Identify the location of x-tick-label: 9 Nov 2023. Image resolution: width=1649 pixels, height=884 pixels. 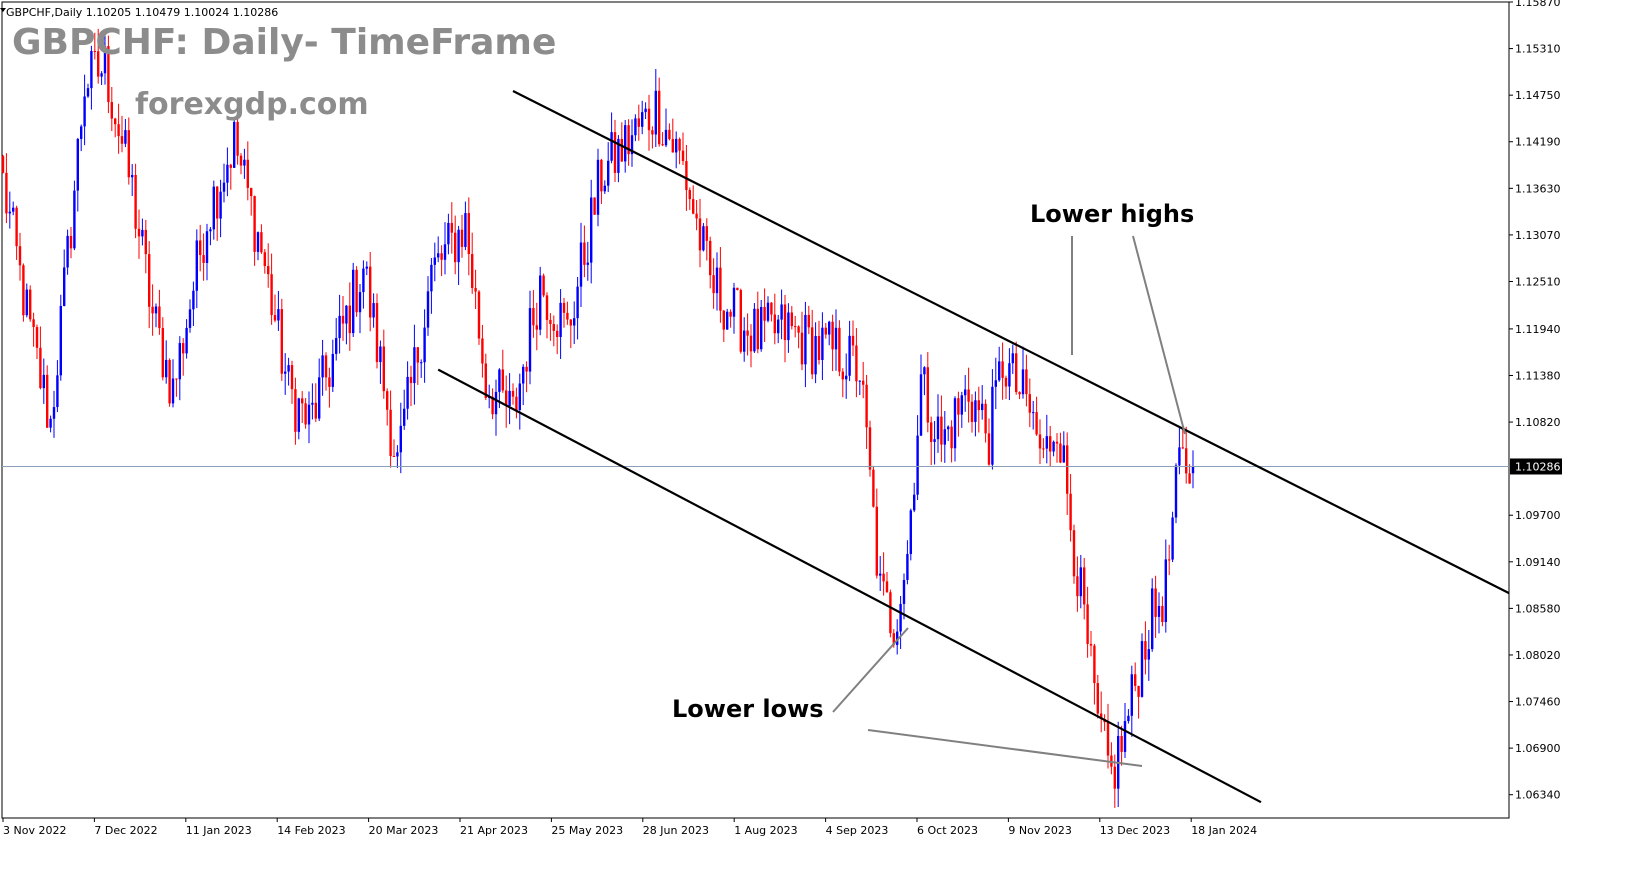
(1039, 830).